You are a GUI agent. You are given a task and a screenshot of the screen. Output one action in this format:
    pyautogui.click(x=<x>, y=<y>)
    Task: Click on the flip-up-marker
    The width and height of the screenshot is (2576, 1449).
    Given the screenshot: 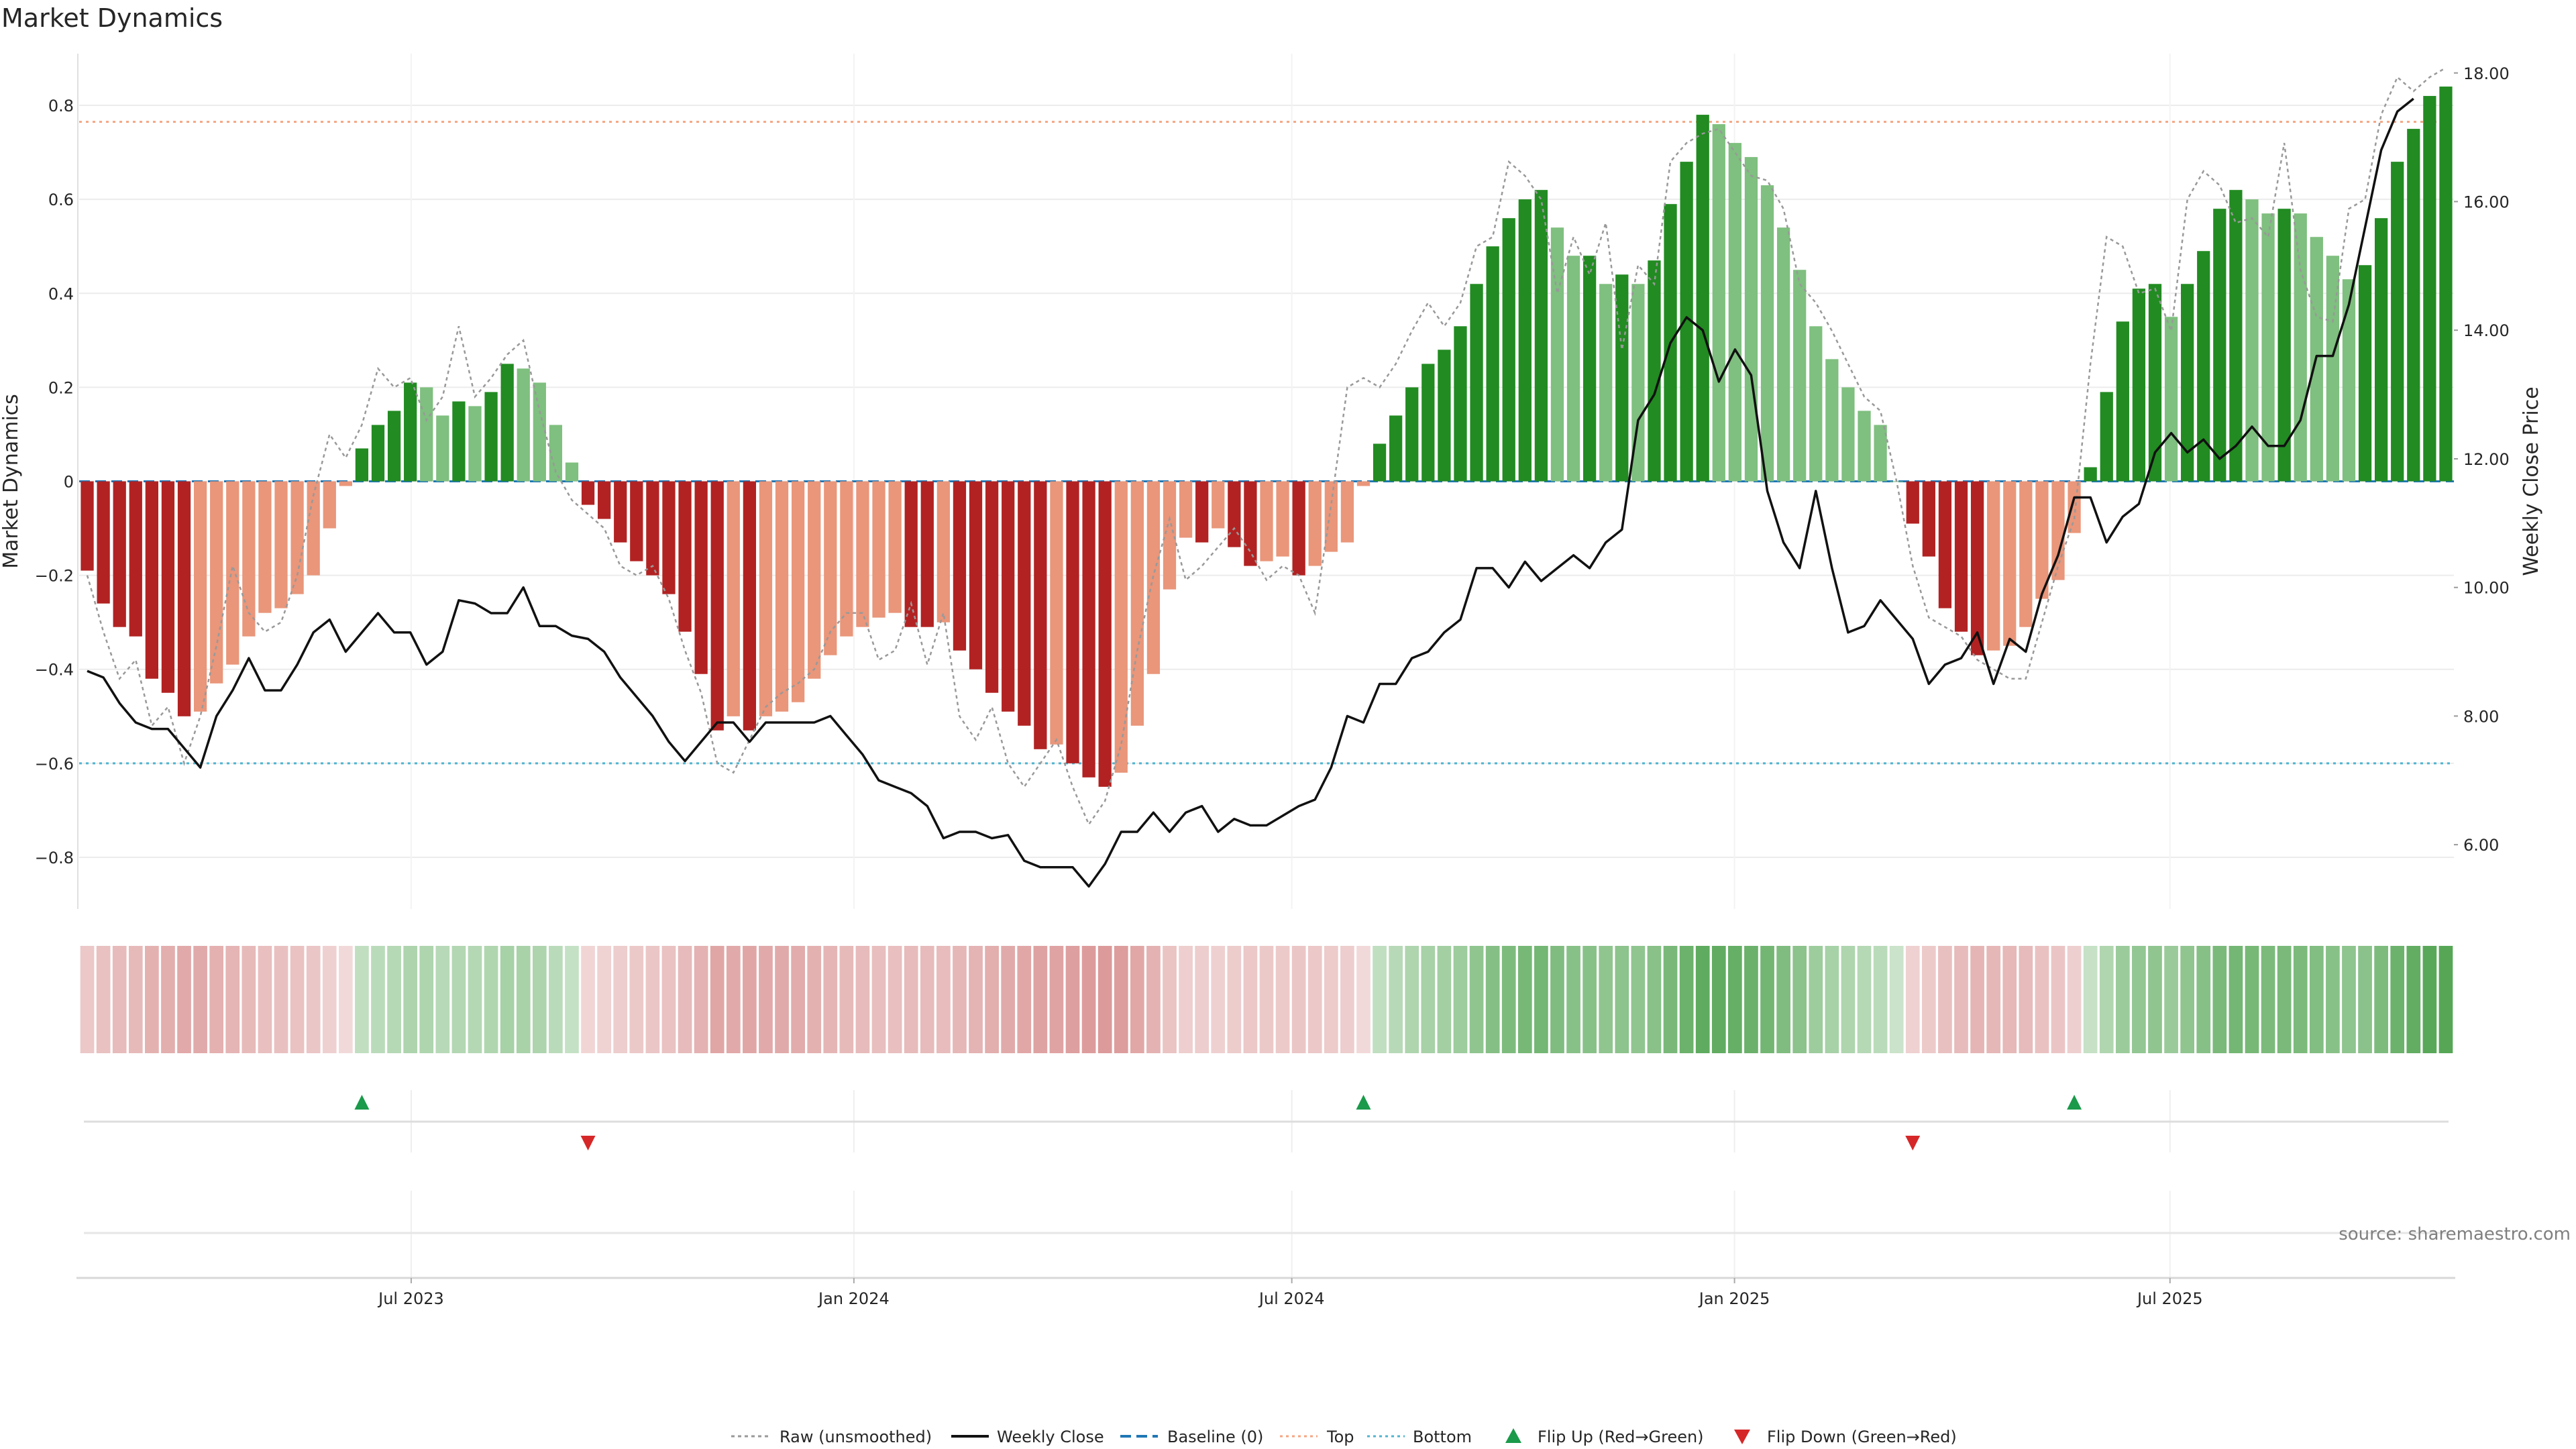 What is the action you would take?
    pyautogui.click(x=1363, y=1102)
    